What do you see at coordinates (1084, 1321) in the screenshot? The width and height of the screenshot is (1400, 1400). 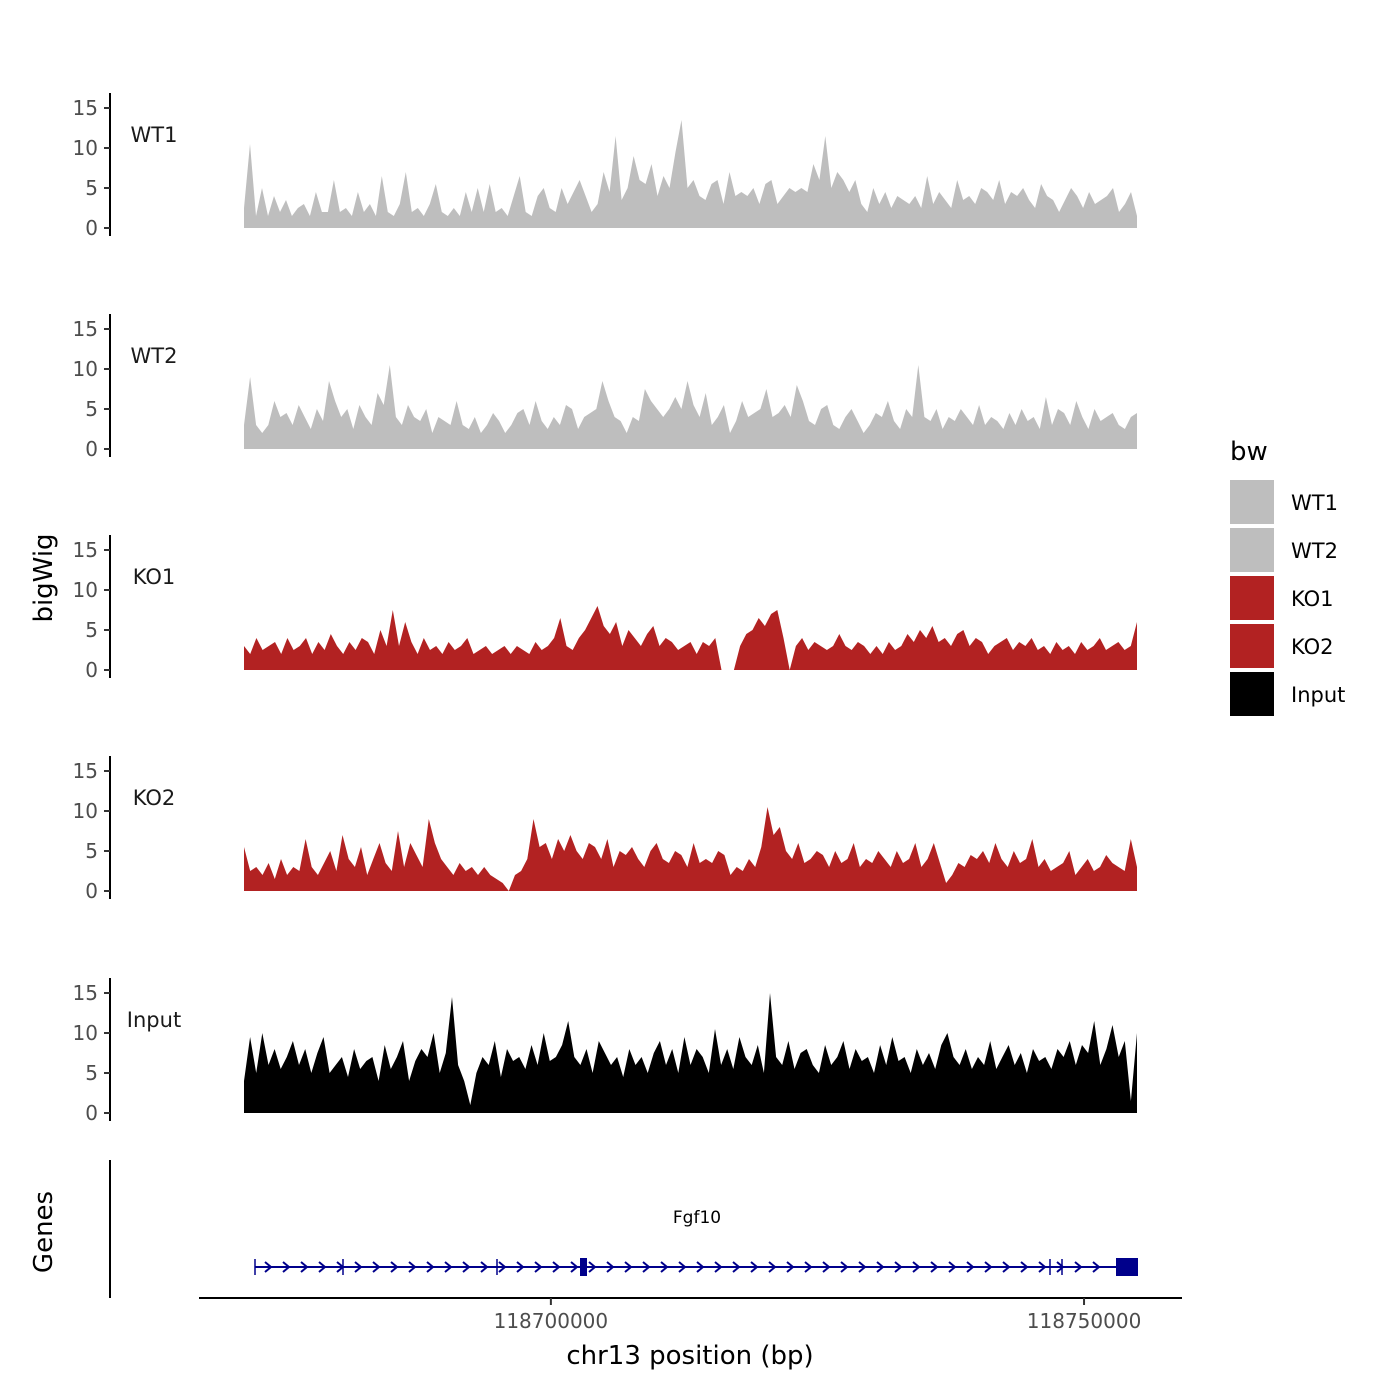 I see `x-tick-label: 118750000` at bounding box center [1084, 1321].